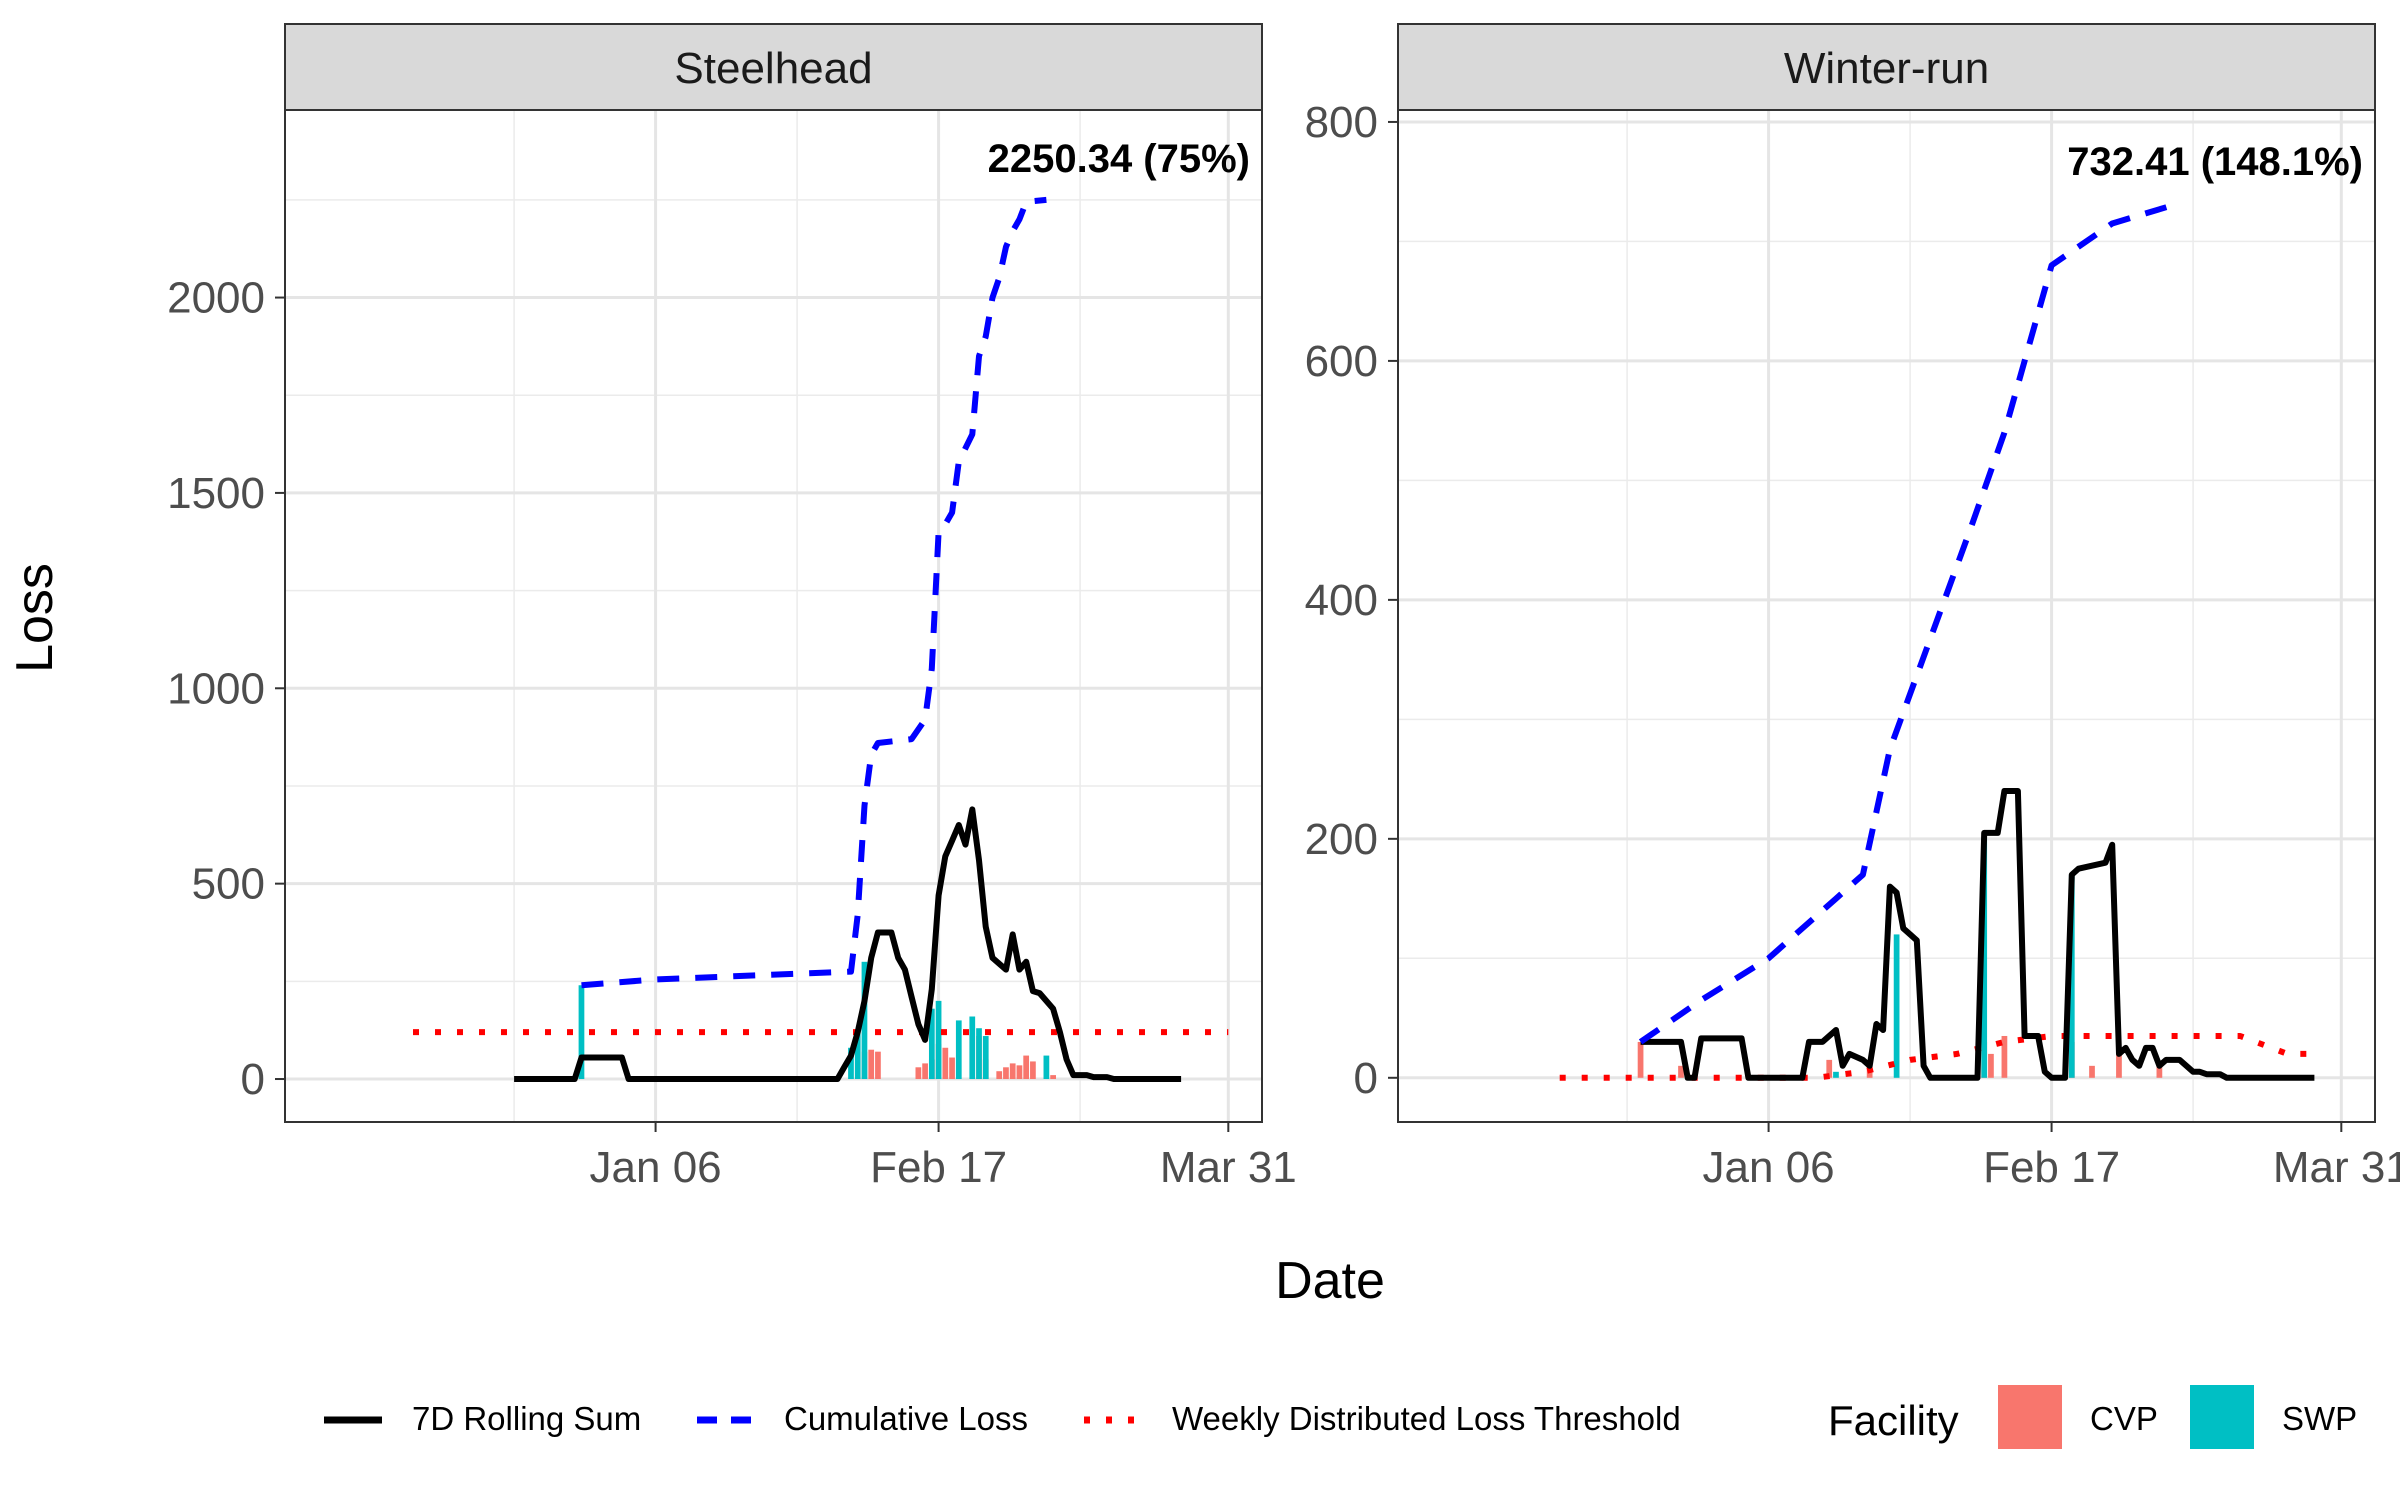  I want to click on y-tick-label: 1000, so click(216, 688).